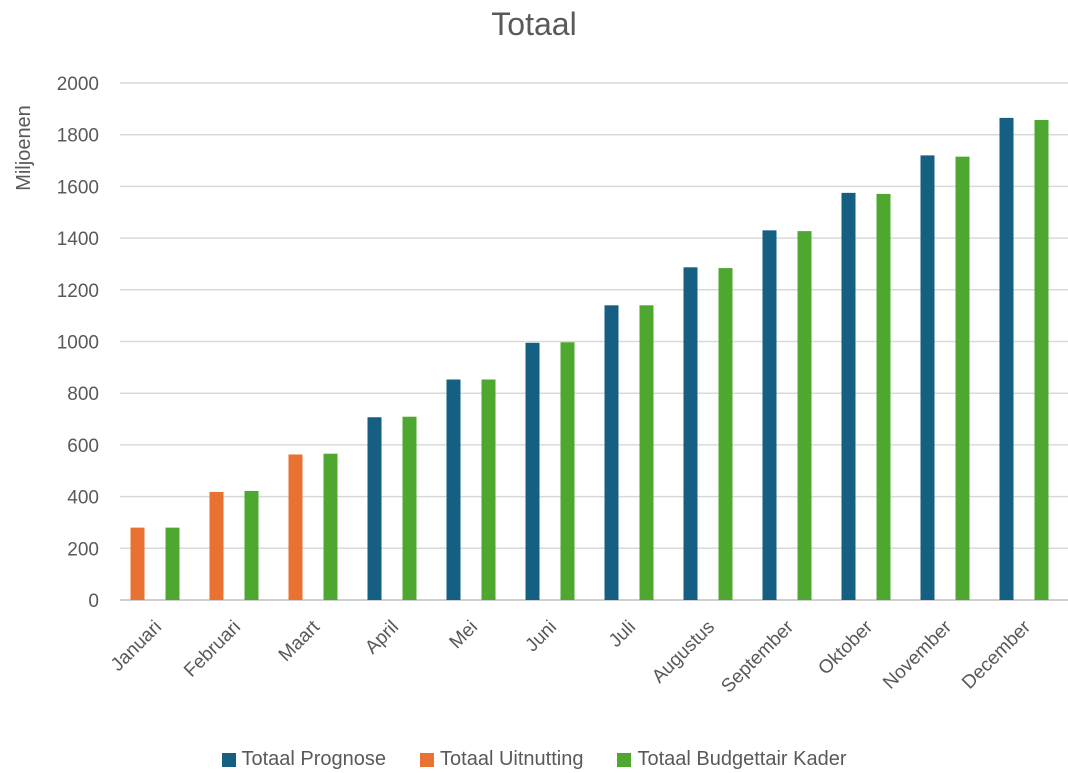  What do you see at coordinates (382, 638) in the screenshot?
I see `x-tick-label: April` at bounding box center [382, 638].